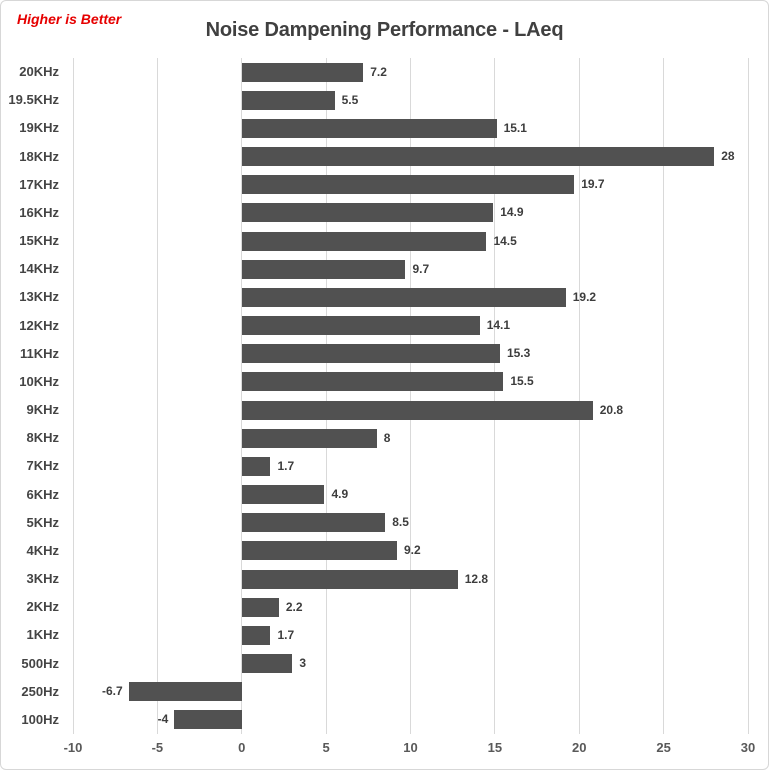 The width and height of the screenshot is (769, 770). I want to click on category-label-250Hz: 250Hz, so click(40, 691).